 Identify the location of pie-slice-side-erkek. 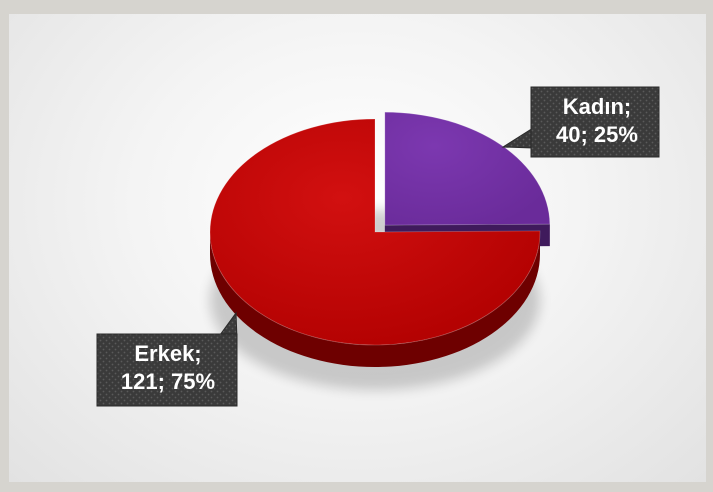
(375, 299).